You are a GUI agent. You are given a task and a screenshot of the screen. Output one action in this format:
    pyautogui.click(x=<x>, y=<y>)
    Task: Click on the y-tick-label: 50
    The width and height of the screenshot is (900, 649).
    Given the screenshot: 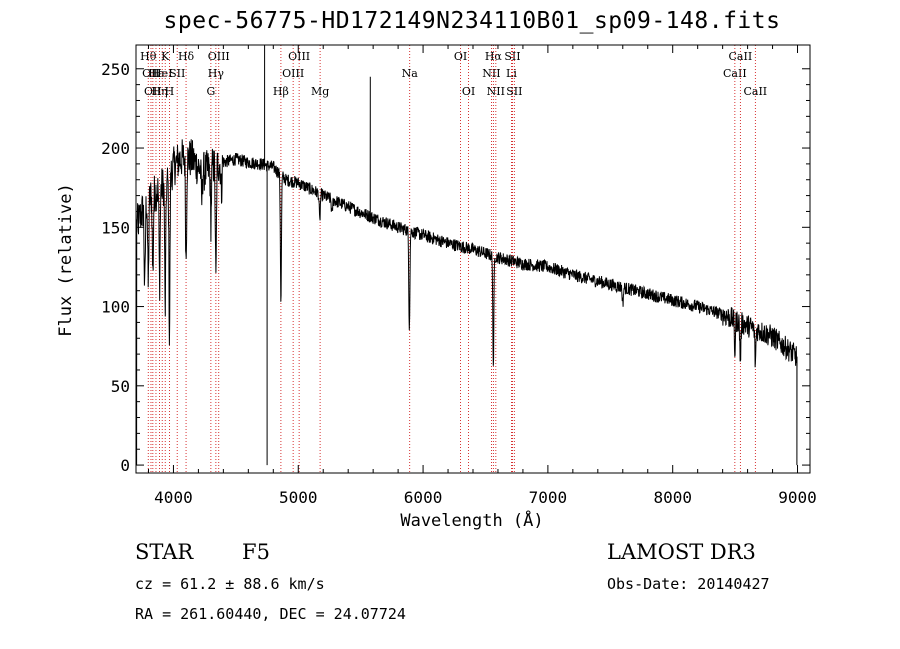 What is the action you would take?
    pyautogui.click(x=120, y=386)
    